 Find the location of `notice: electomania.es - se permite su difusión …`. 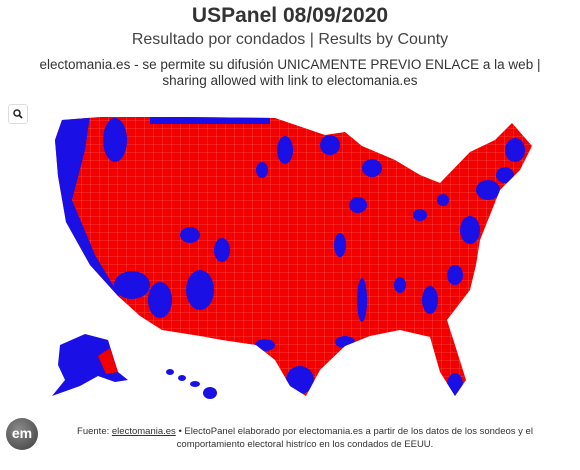

notice: electomania.es - se permite su difusión … is located at coordinates (290, 72).